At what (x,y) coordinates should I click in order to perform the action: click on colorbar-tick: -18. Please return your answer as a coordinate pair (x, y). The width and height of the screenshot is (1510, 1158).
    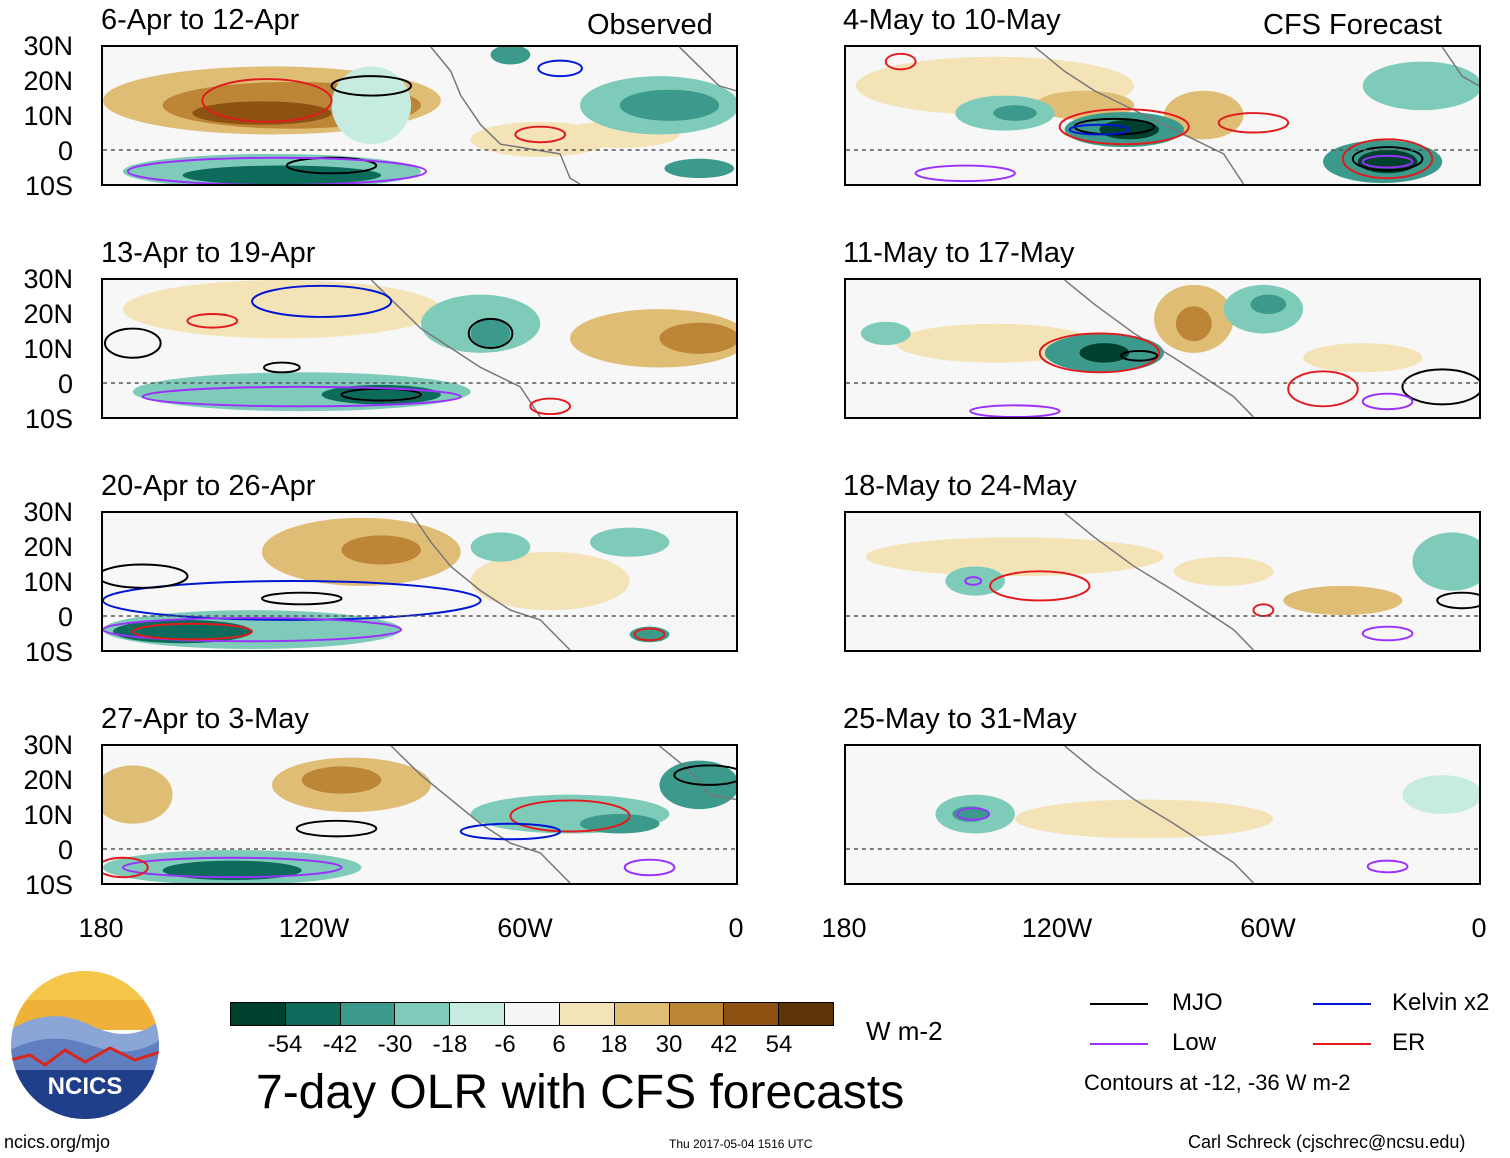
    Looking at the image, I should click on (450, 1044).